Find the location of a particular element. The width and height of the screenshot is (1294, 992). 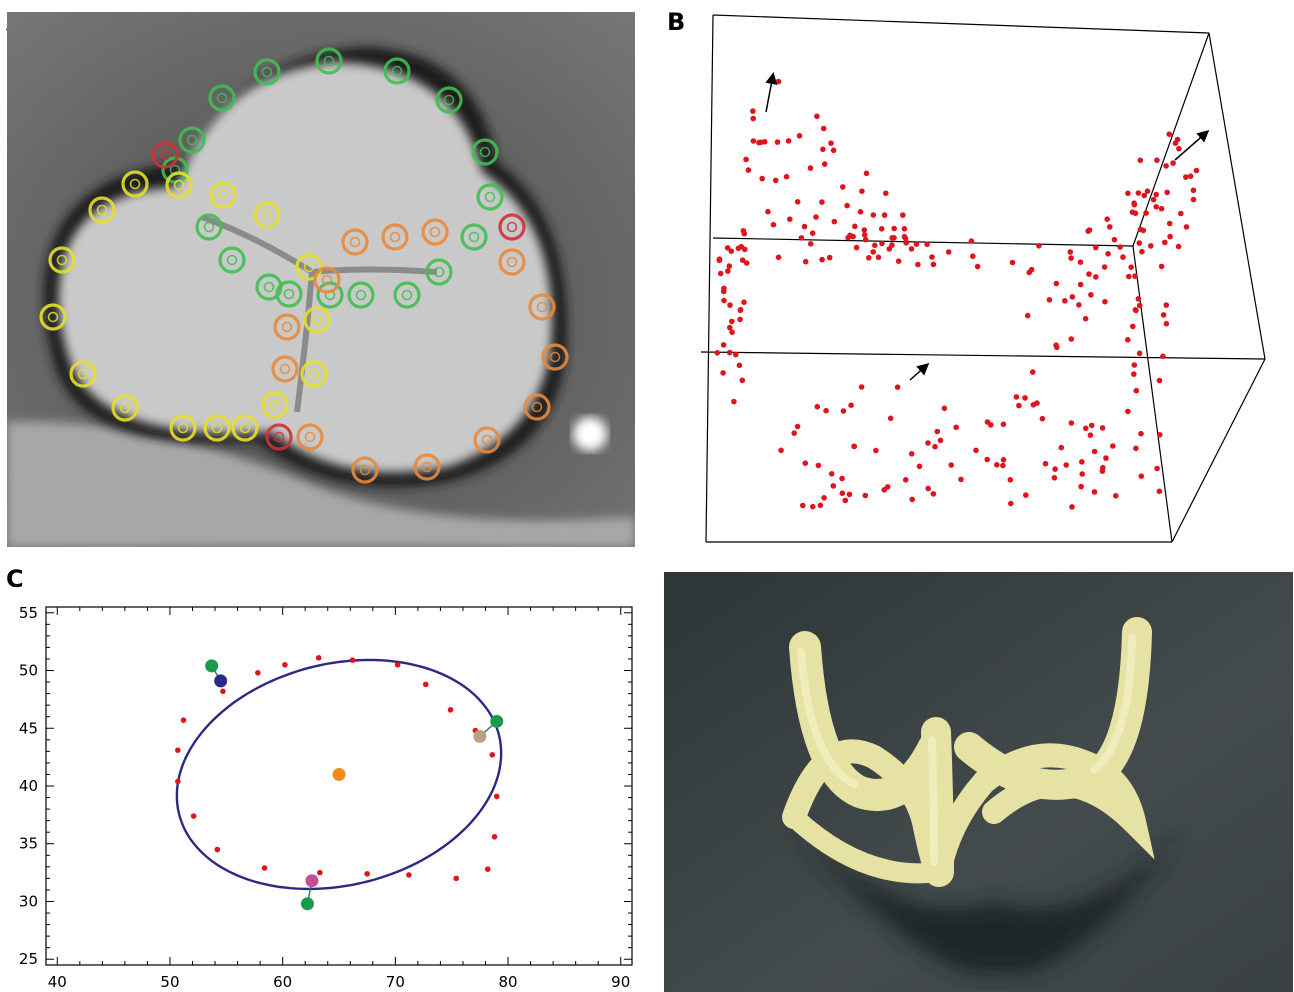

ellipse-curve is located at coordinates (339, 774).